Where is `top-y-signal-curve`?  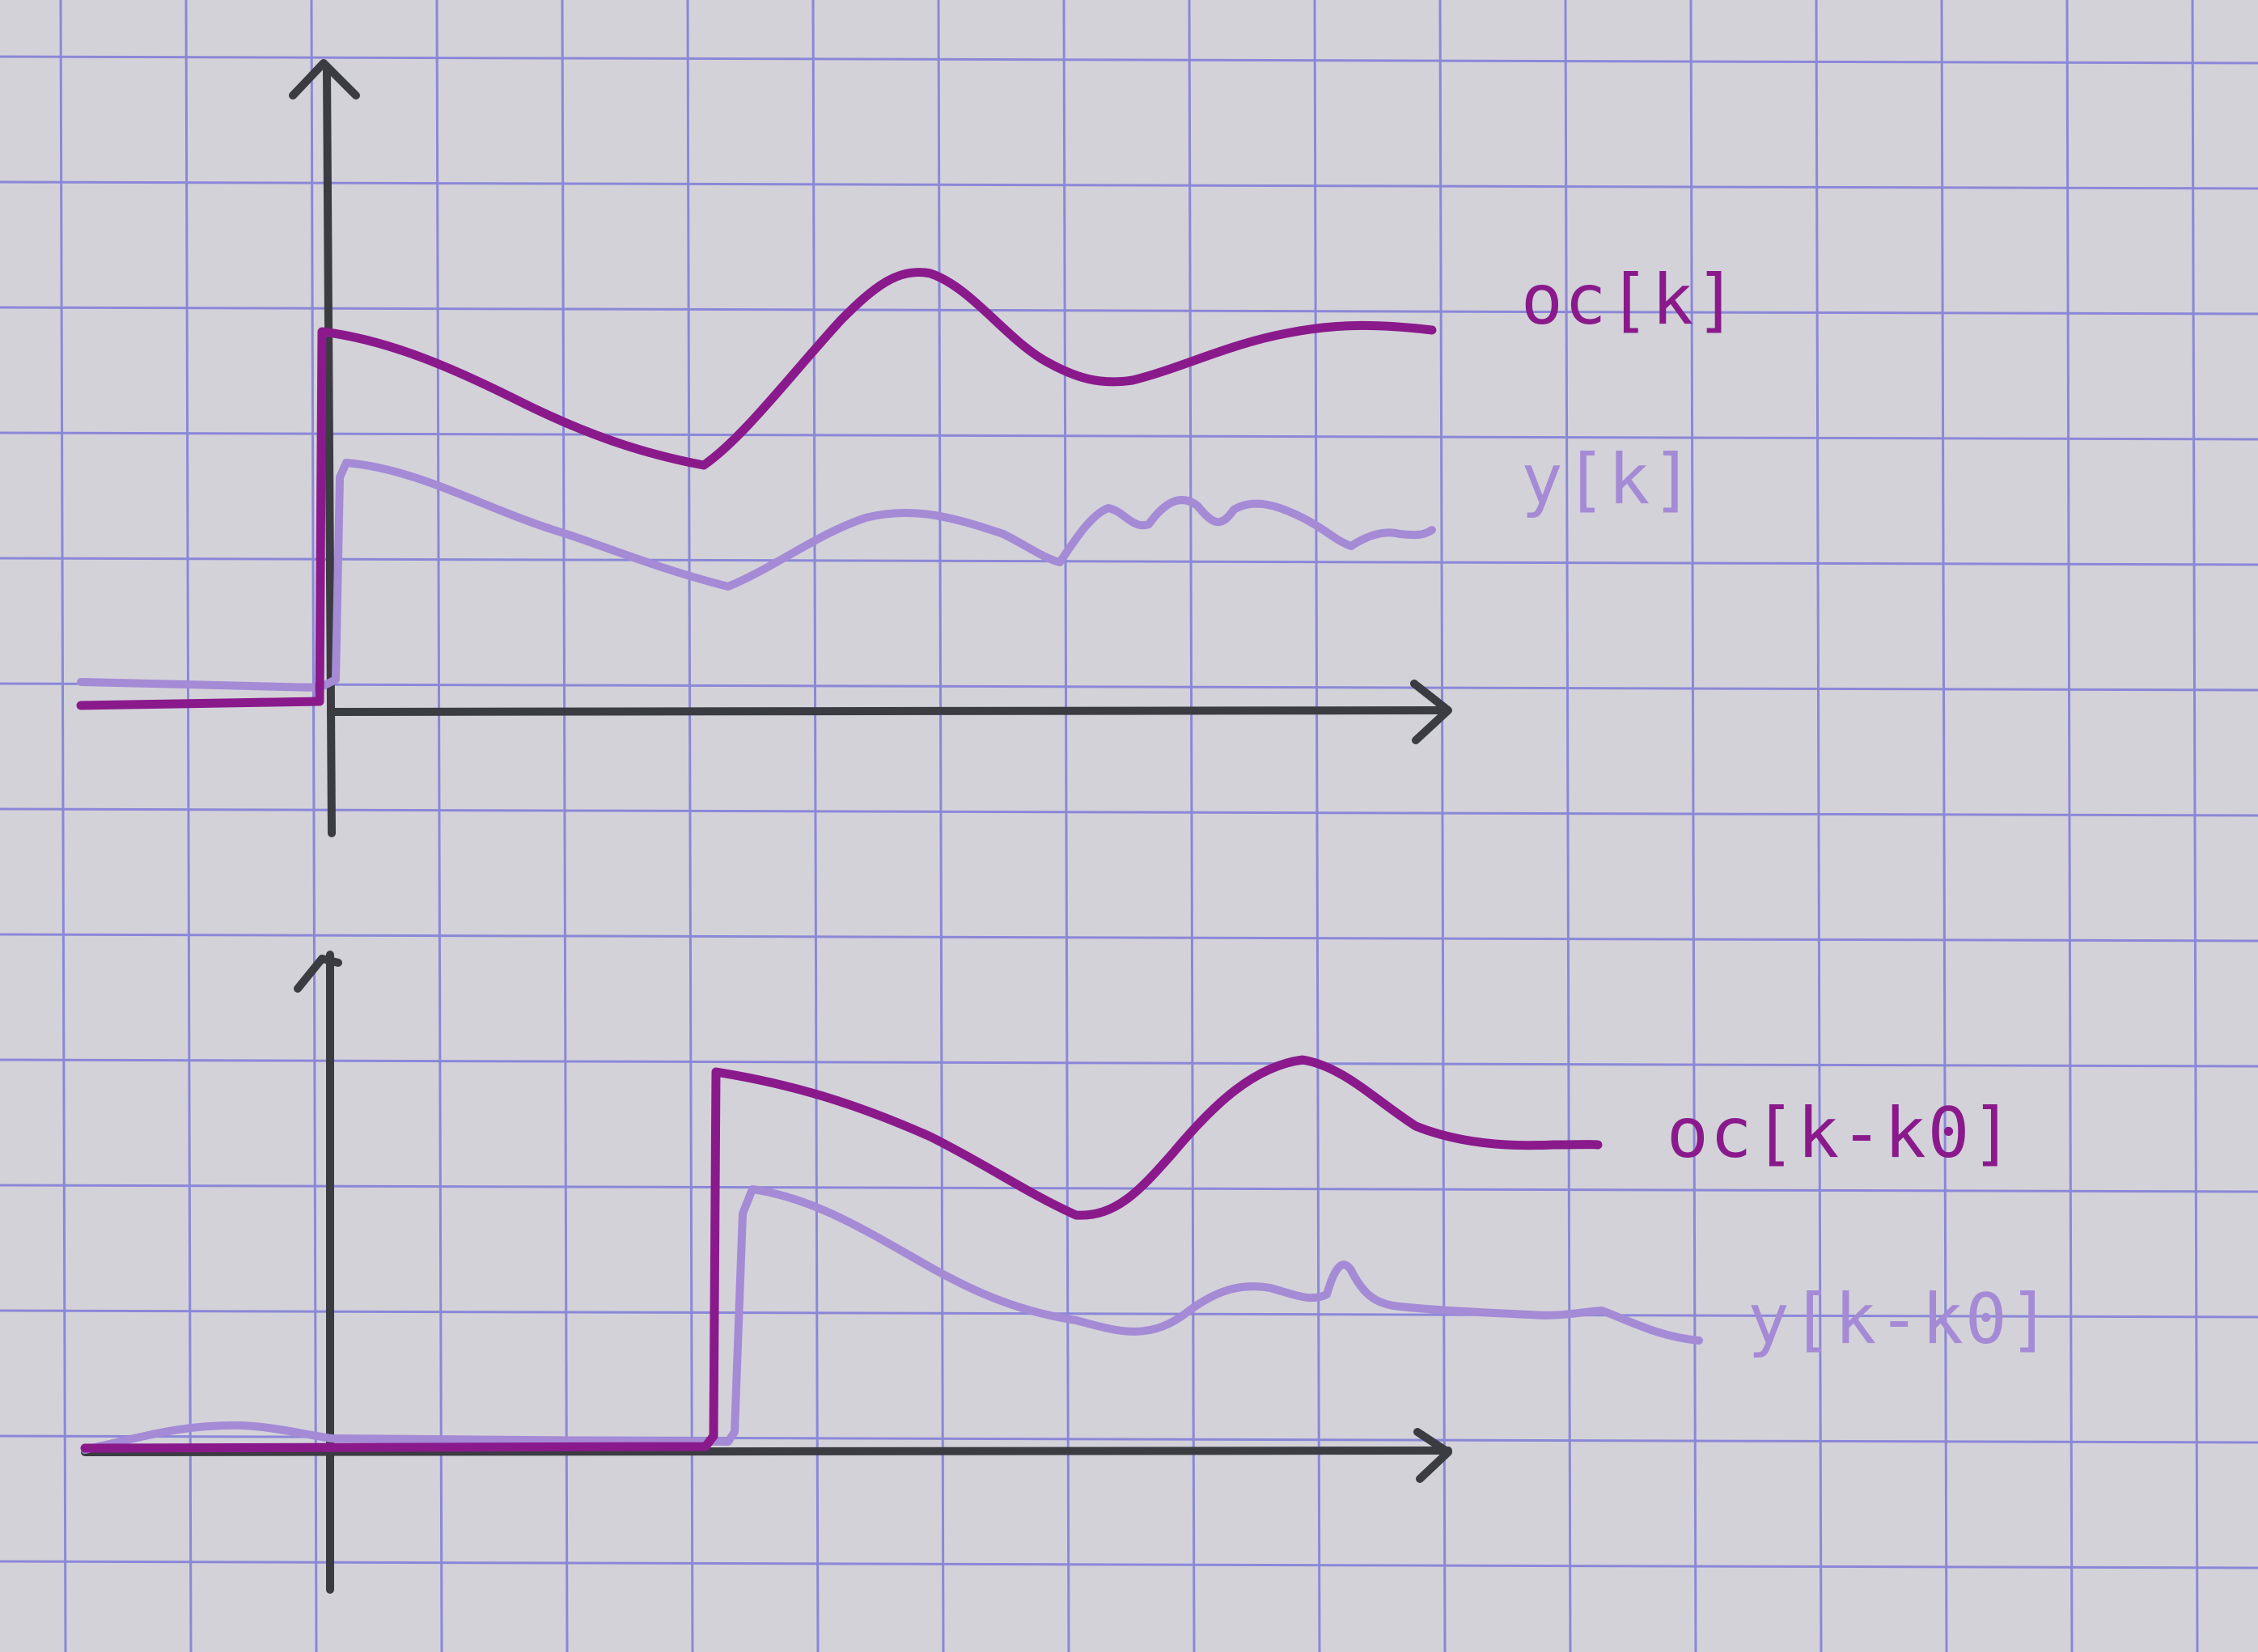 top-y-signal-curve is located at coordinates (756, 575).